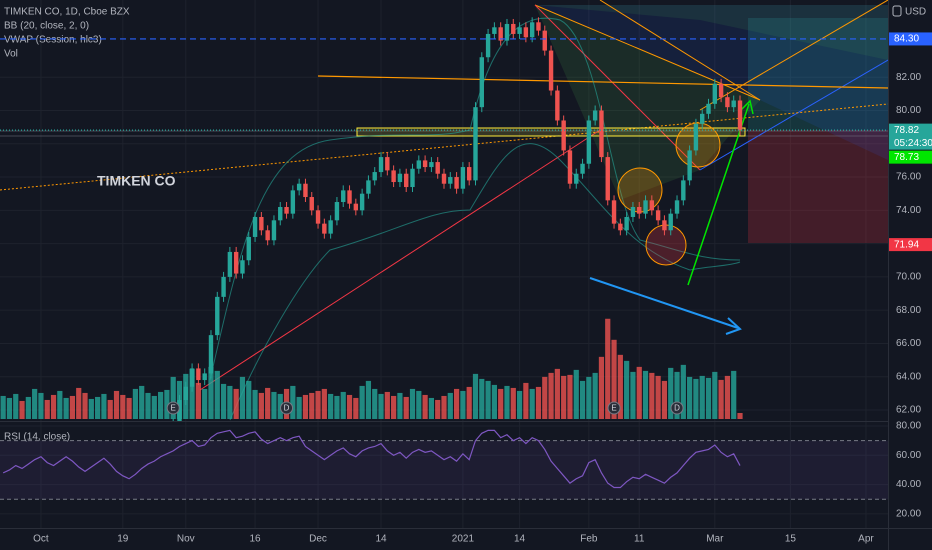  What do you see at coordinates (908, 455) in the screenshot?
I see `rsi-tick-label: 60.00` at bounding box center [908, 455].